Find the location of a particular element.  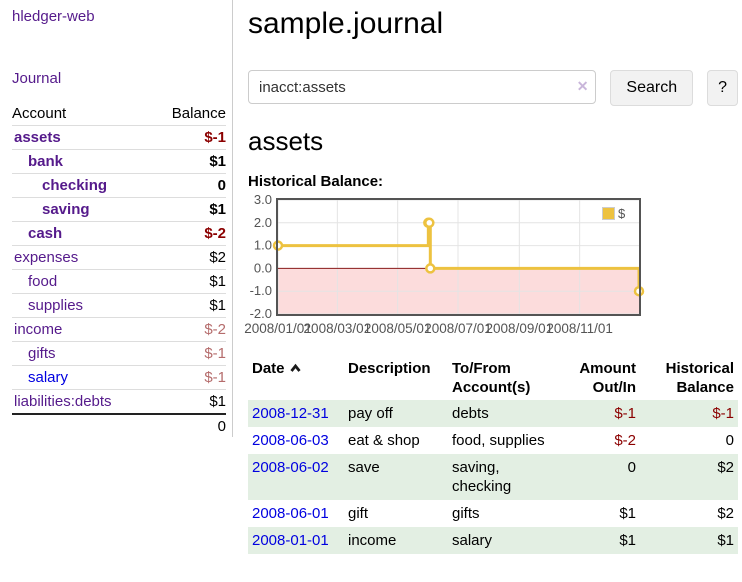

search-box: ✕ is located at coordinates (422, 87).